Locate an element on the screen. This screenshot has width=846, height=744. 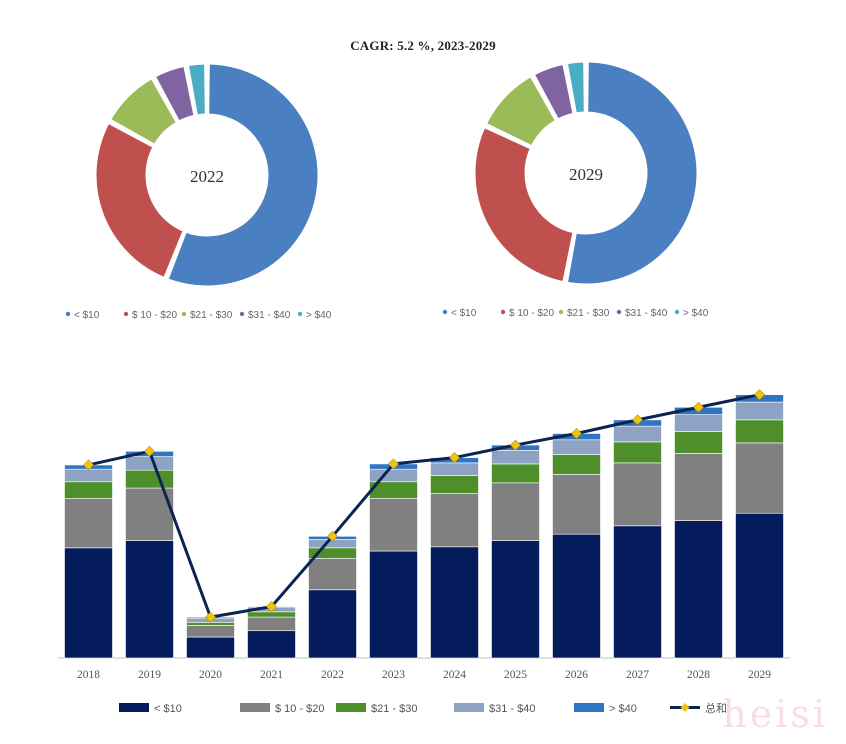
total-marker-2024 is located at coordinates (454, 458).